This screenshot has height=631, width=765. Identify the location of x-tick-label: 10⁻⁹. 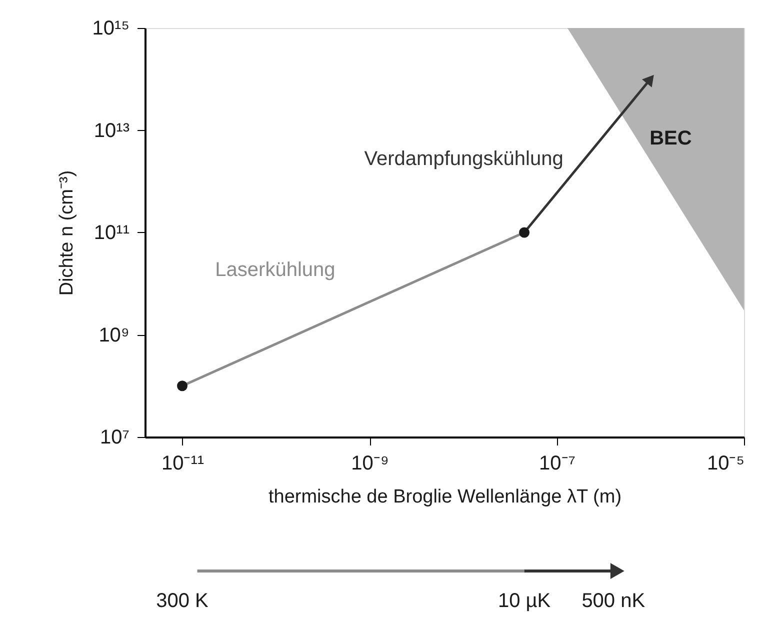
(370, 463).